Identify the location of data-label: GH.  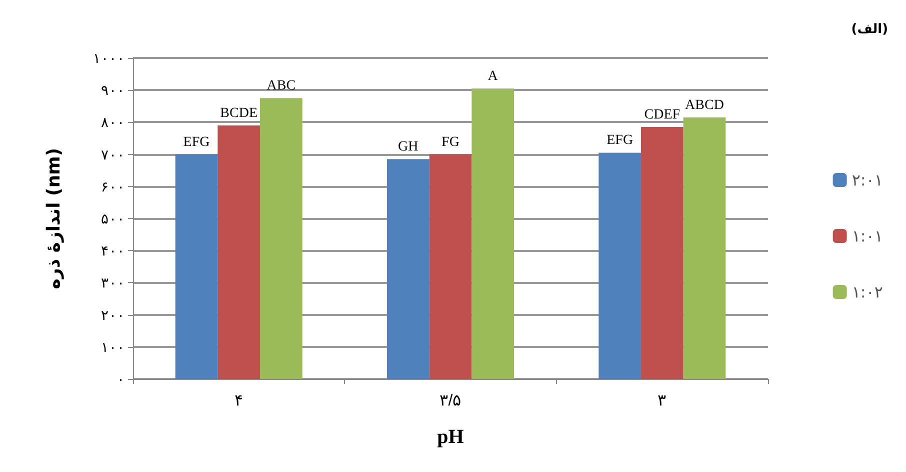
(408, 147).